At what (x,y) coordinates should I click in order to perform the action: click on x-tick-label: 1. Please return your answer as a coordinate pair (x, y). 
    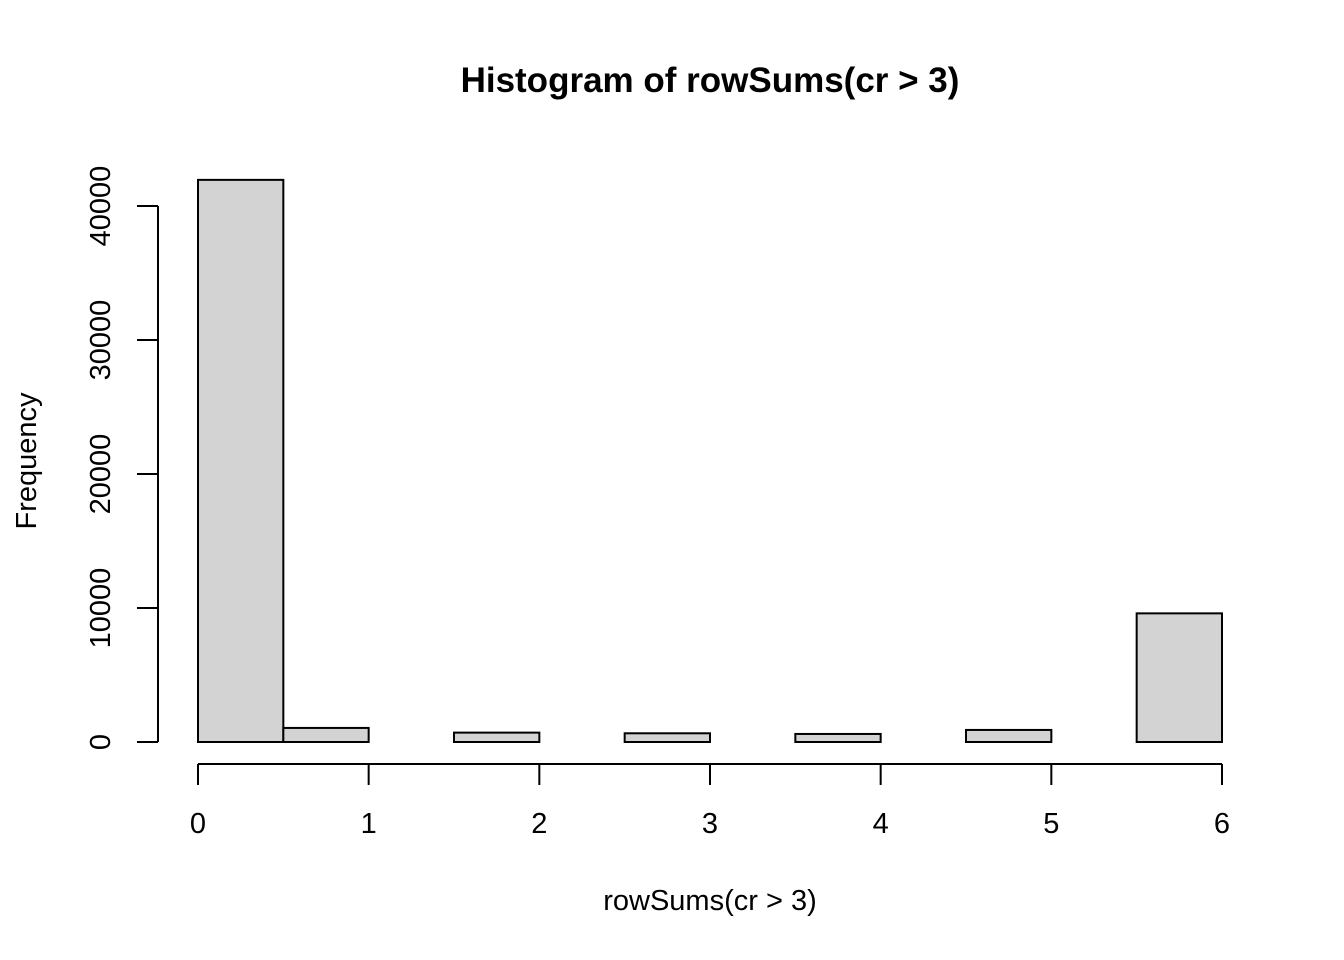
    Looking at the image, I should click on (369, 824).